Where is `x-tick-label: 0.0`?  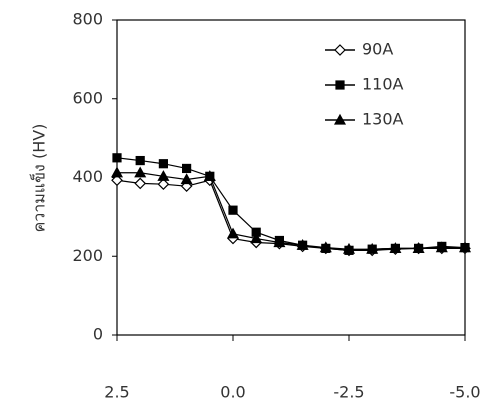 x-tick-label: 0.0 is located at coordinates (232, 392).